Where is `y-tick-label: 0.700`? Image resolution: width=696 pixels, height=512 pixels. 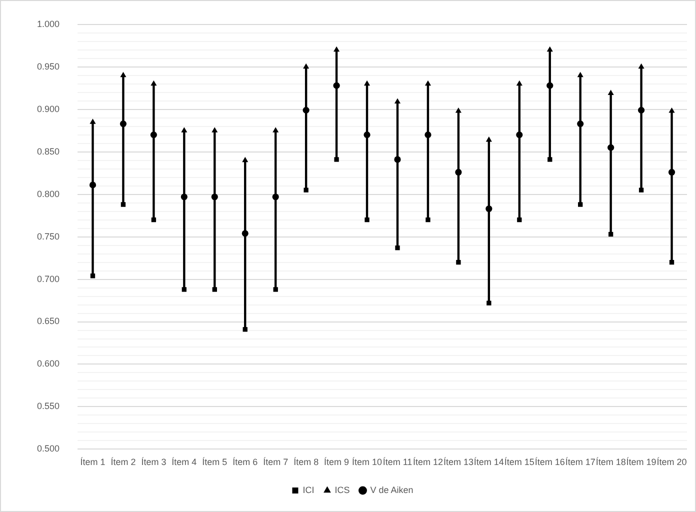 y-tick-label: 0.700 is located at coordinates (48, 279).